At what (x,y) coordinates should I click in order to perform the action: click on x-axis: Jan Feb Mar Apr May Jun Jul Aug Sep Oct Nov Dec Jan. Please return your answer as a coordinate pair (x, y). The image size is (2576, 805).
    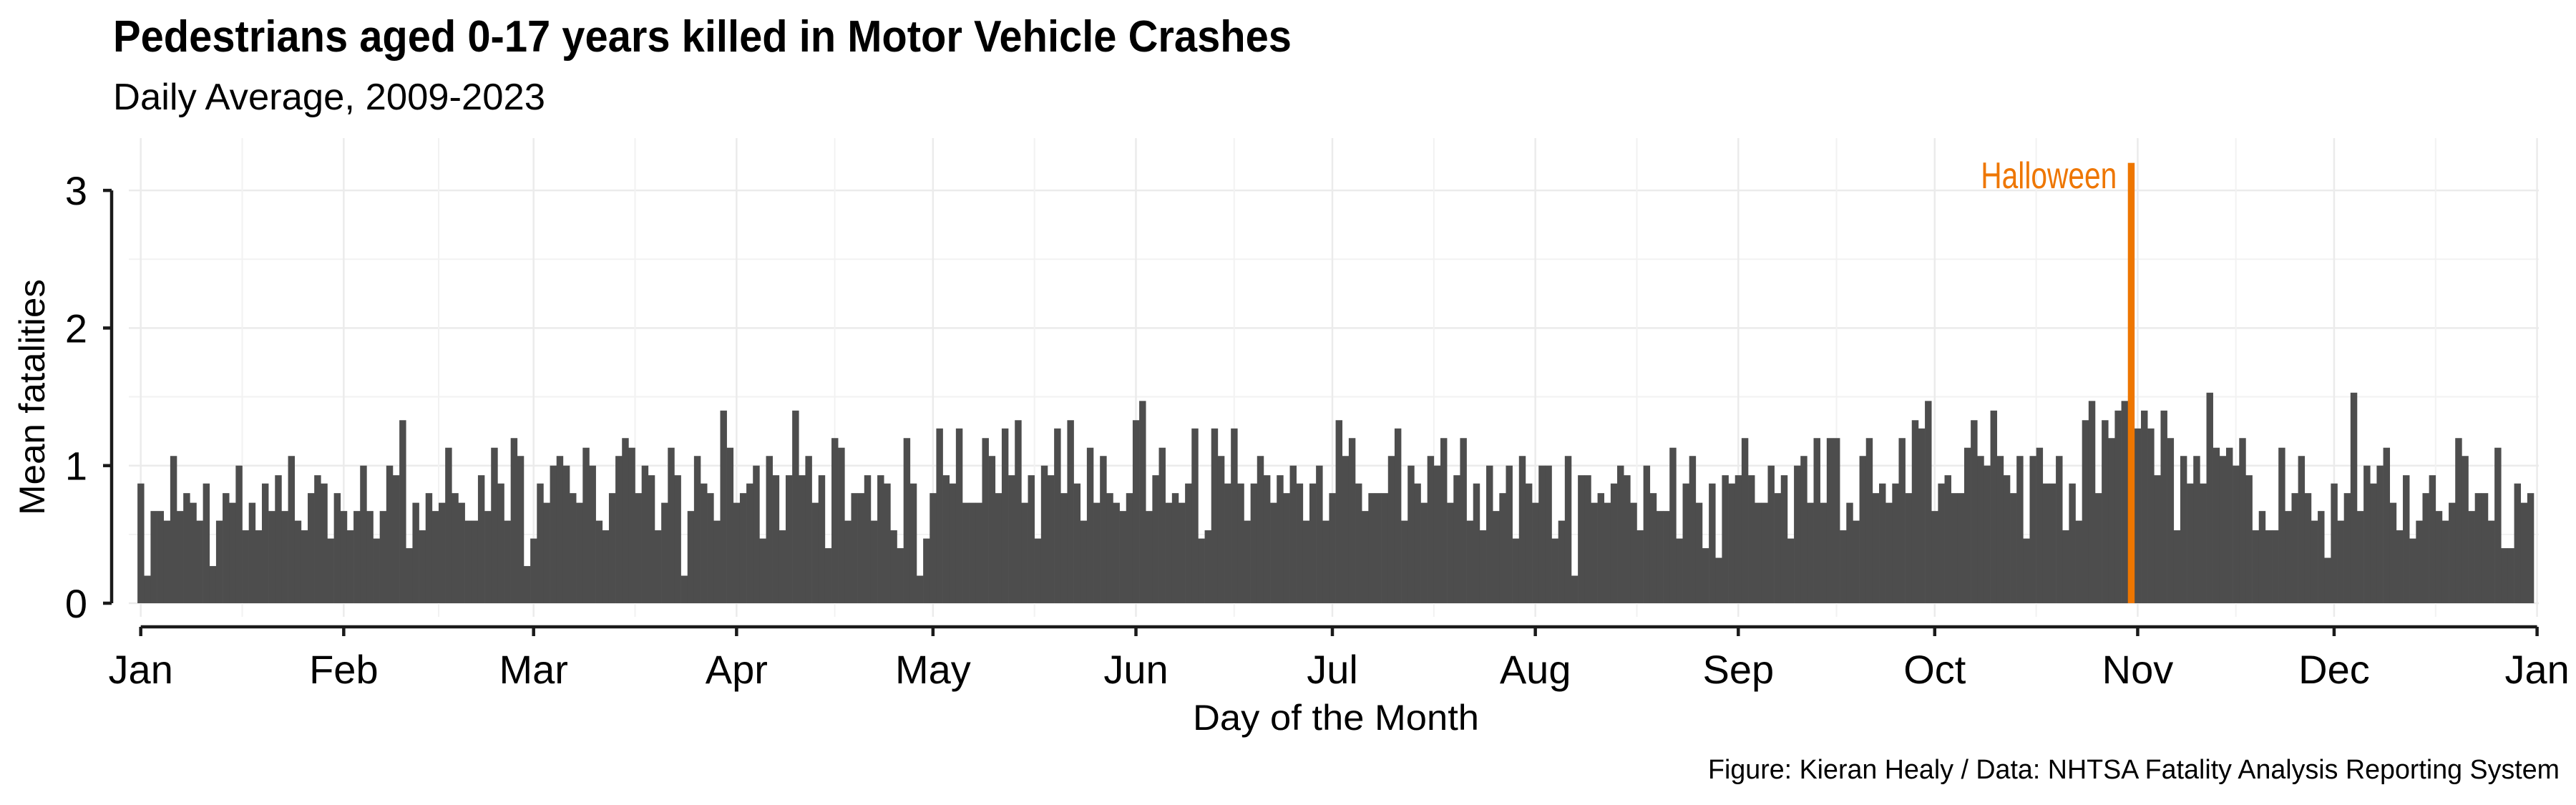
    Looking at the image, I should click on (1339, 658).